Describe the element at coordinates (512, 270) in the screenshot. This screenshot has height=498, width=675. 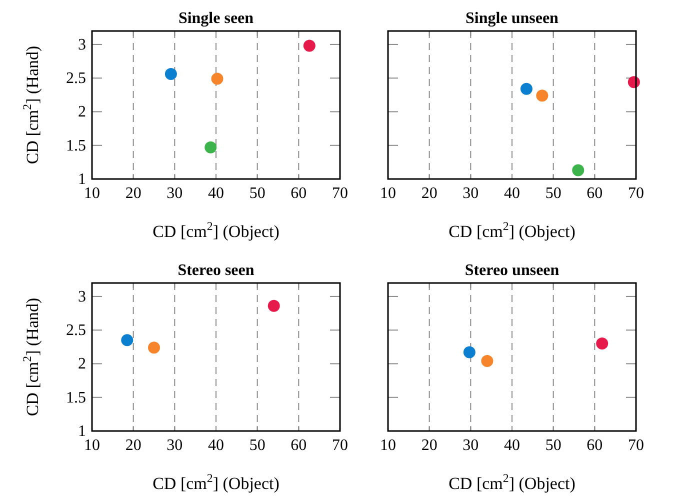
I see `chart-title: Stereo unseen` at that location.